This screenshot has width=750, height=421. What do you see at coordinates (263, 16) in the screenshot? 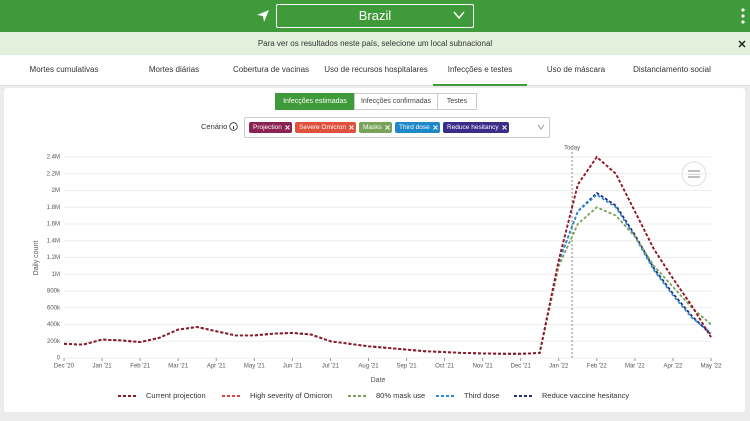
I see `locate-icon` at bounding box center [263, 16].